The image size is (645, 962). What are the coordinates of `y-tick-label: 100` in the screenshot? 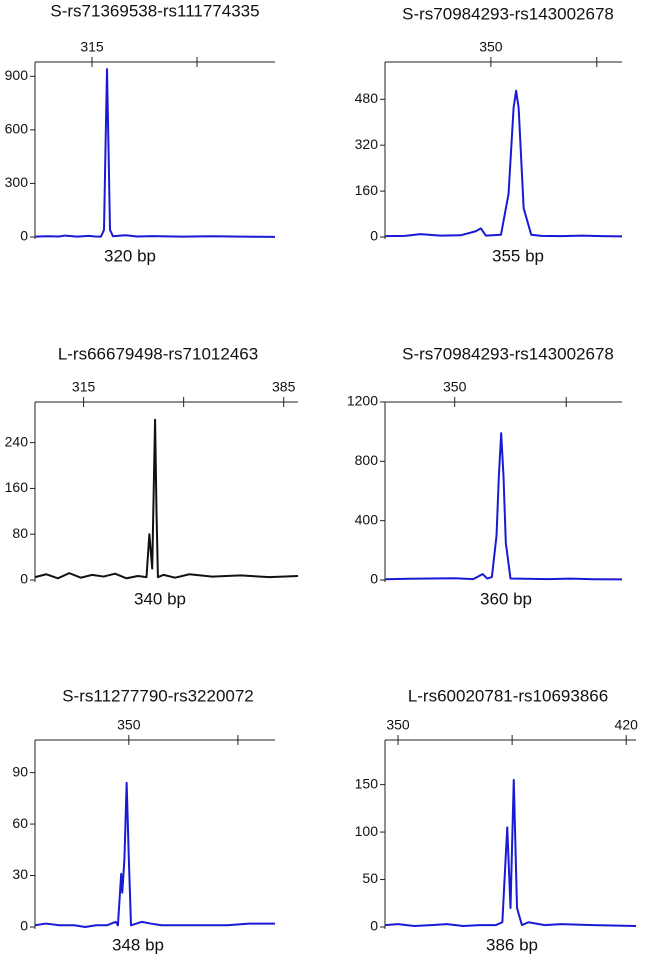 It's located at (367, 831).